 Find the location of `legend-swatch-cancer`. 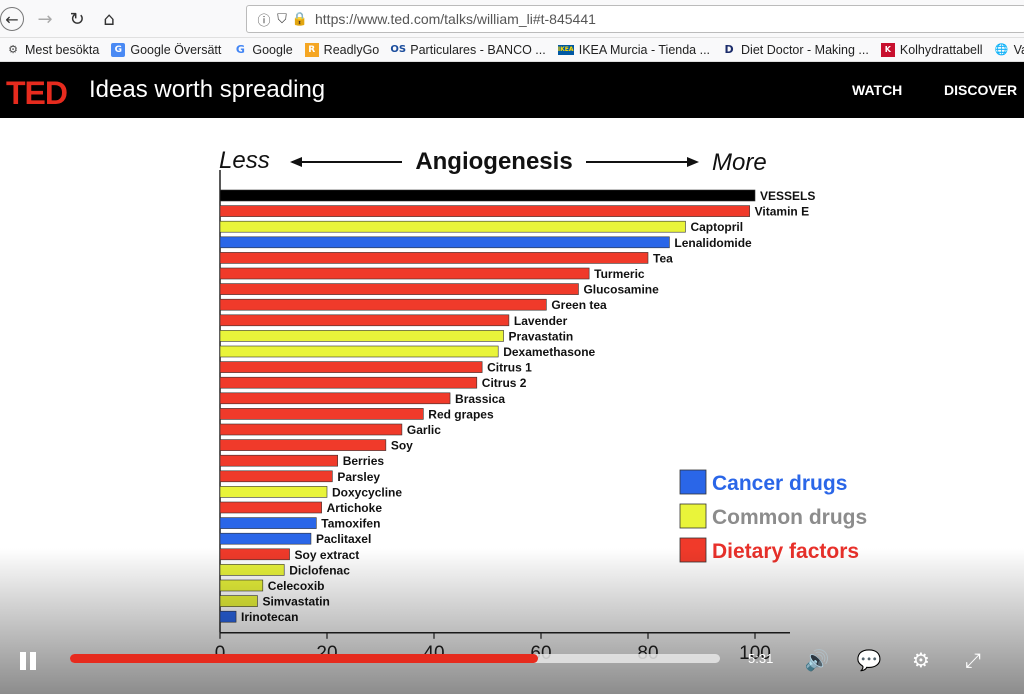

legend-swatch-cancer is located at coordinates (693, 482).